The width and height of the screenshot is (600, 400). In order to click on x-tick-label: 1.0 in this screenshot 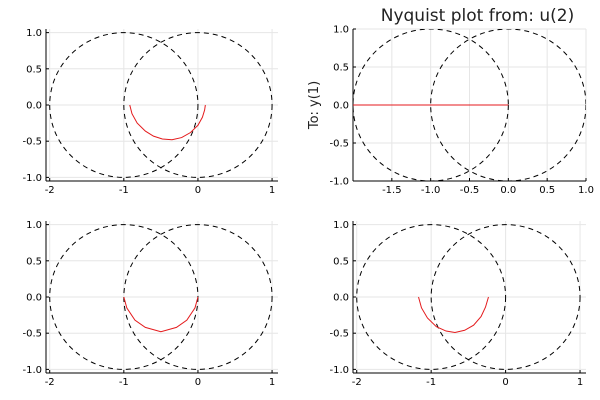, I will do `click(586, 190)`.